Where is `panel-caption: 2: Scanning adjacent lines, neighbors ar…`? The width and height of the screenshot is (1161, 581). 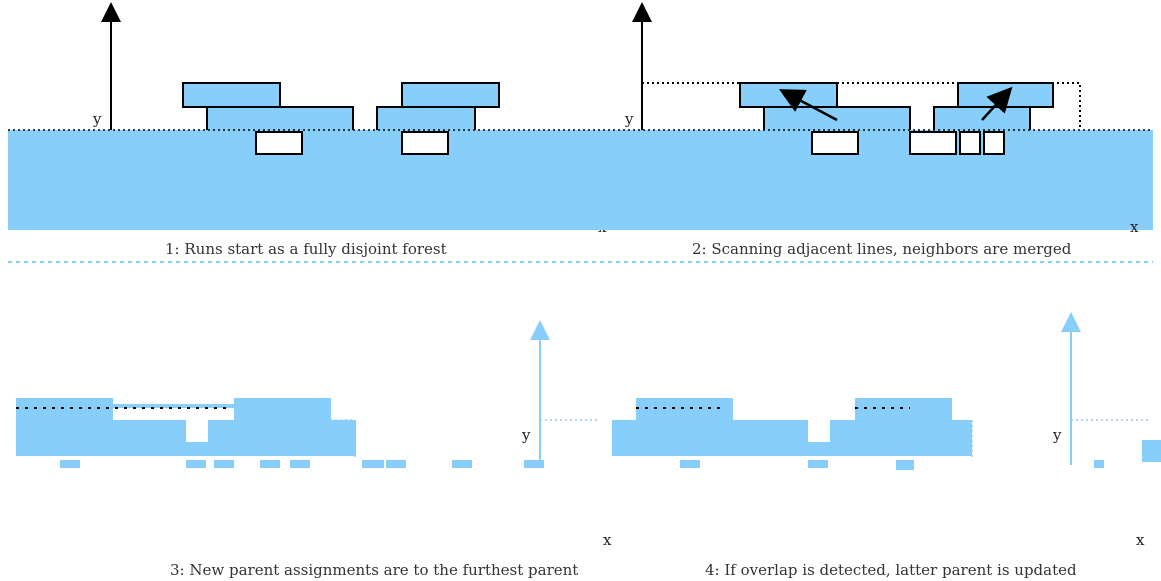 panel-caption: 2: Scanning adjacent lines, neighbors ar… is located at coordinates (882, 249).